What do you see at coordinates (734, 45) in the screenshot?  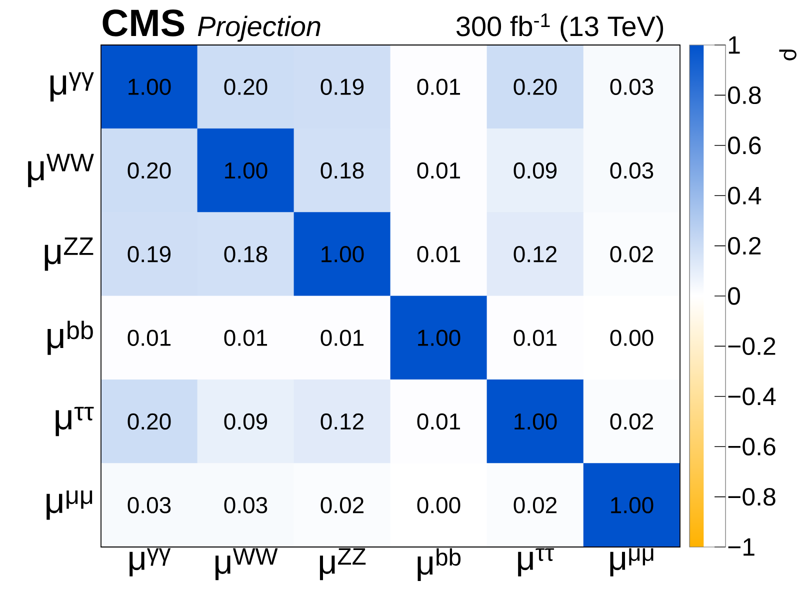 I see `color-bar-label: 1` at bounding box center [734, 45].